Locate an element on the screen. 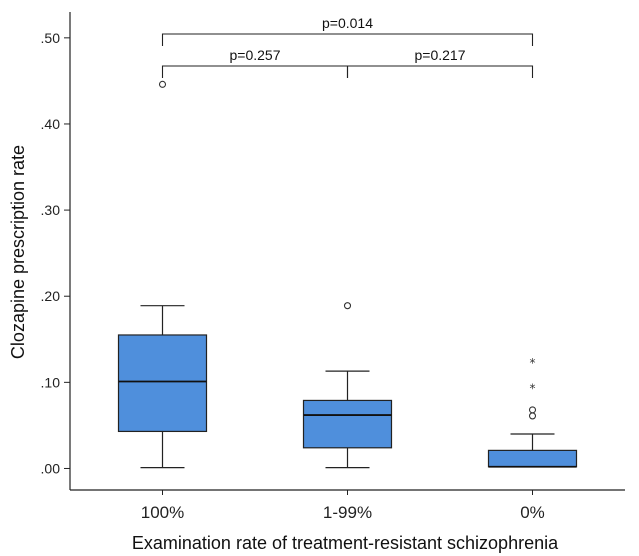 This screenshot has width=639, height=556. comparison-bracket: p=0.217 is located at coordinates (440, 62).